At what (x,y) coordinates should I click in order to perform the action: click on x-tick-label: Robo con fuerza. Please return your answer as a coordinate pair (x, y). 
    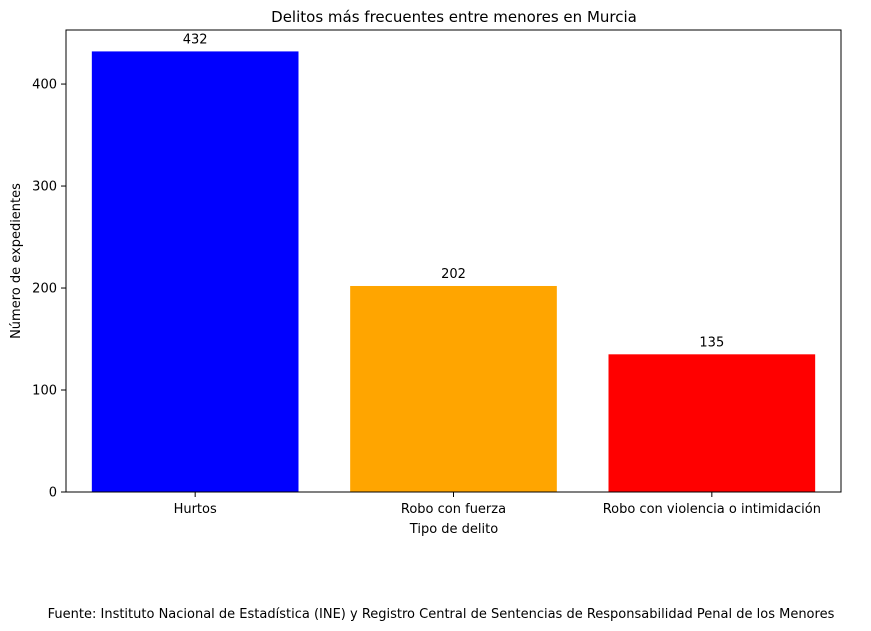
    Looking at the image, I should click on (453, 509).